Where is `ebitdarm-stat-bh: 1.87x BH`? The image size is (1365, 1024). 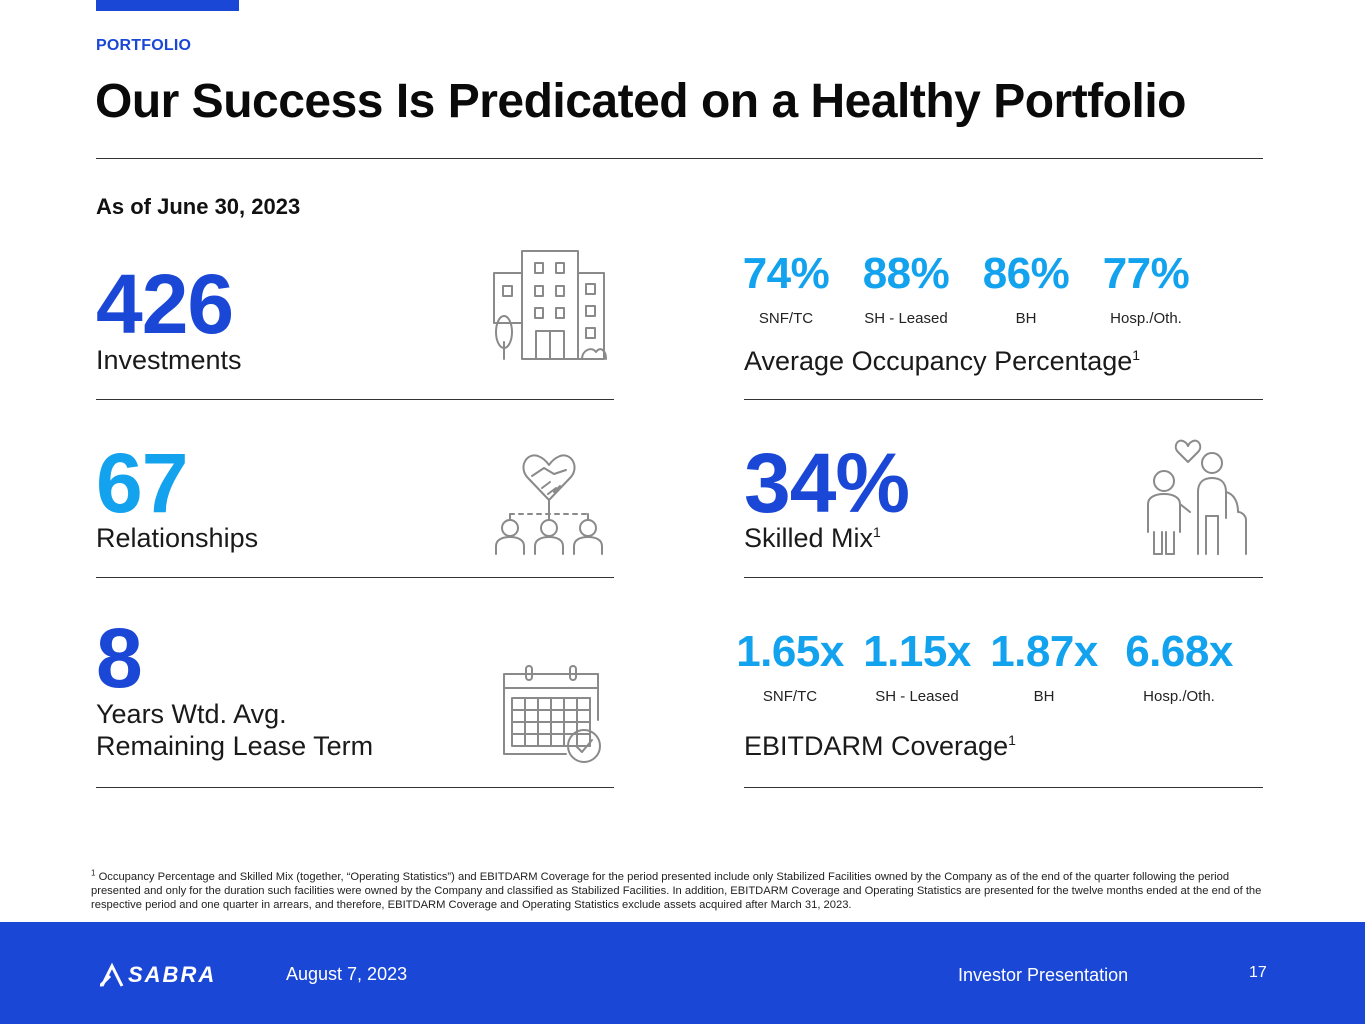 ebitdarm-stat-bh: 1.87x BH is located at coordinates (1044, 668).